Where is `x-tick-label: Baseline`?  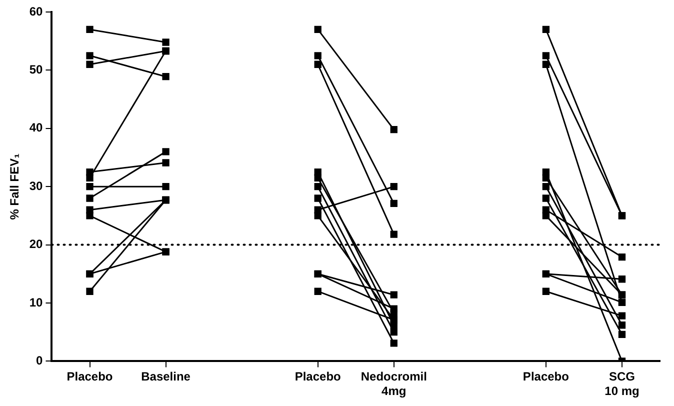
x-tick-label: Baseline is located at coordinates (166, 377).